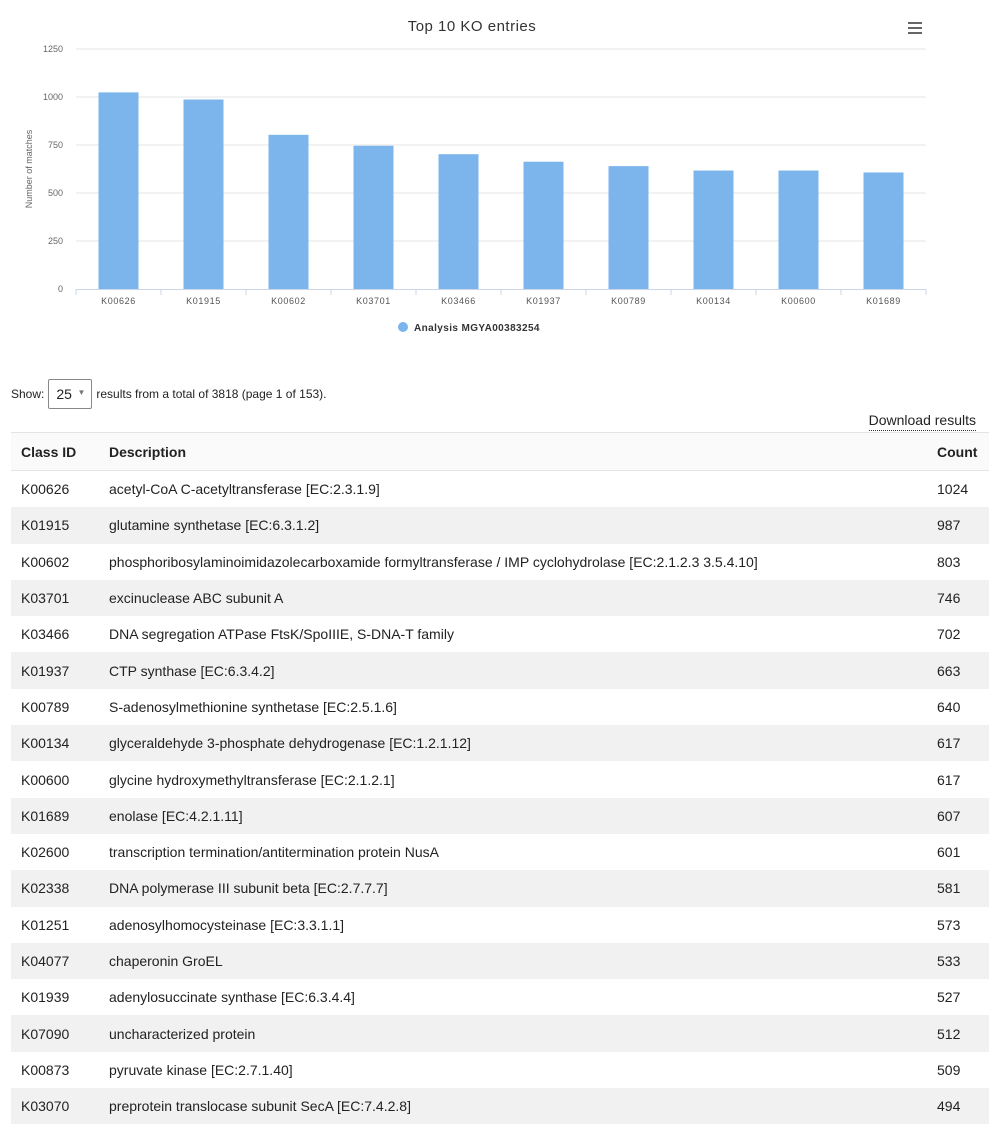 This screenshot has width=999, height=1129. I want to click on cell-class-id: K00600, so click(45, 779).